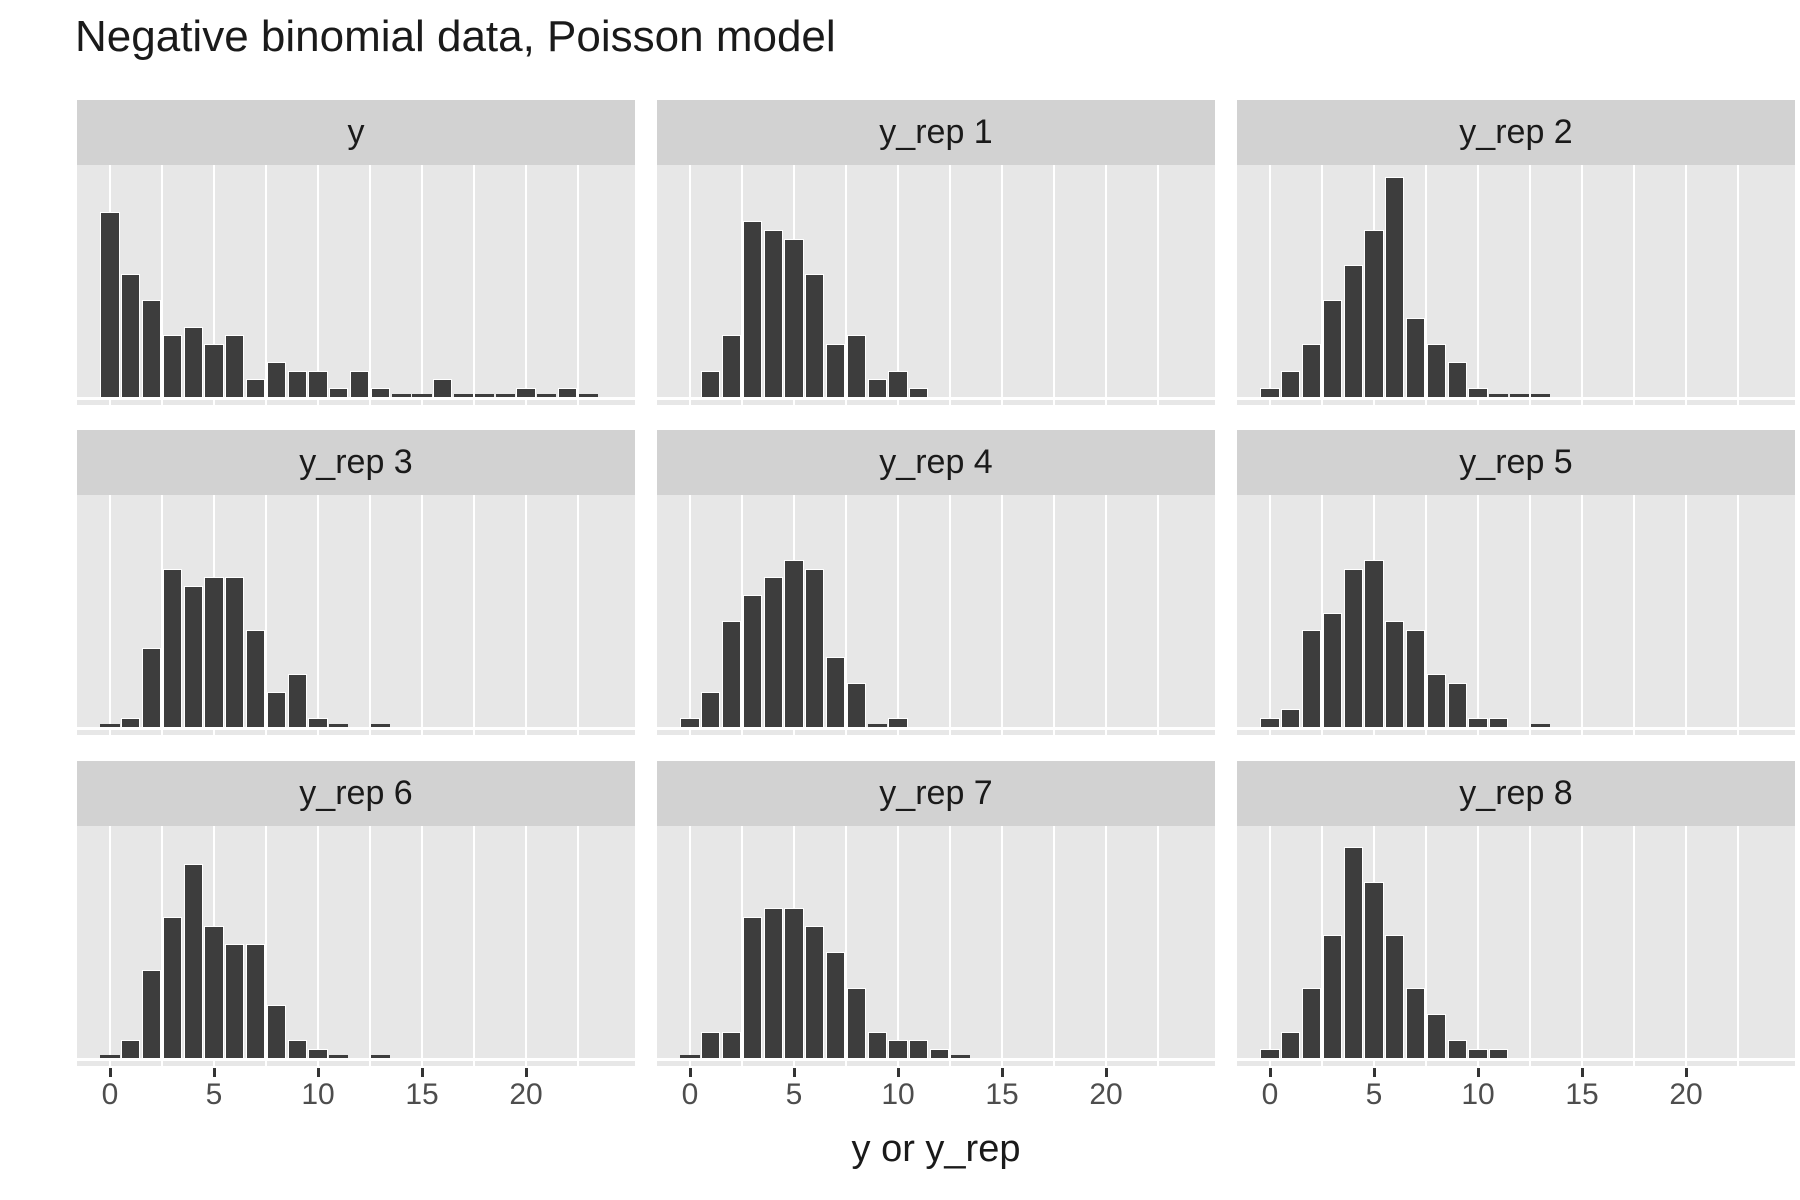  Describe the element at coordinates (936, 132) in the screenshot. I see `facet-strip-label: y_rep 1` at that location.